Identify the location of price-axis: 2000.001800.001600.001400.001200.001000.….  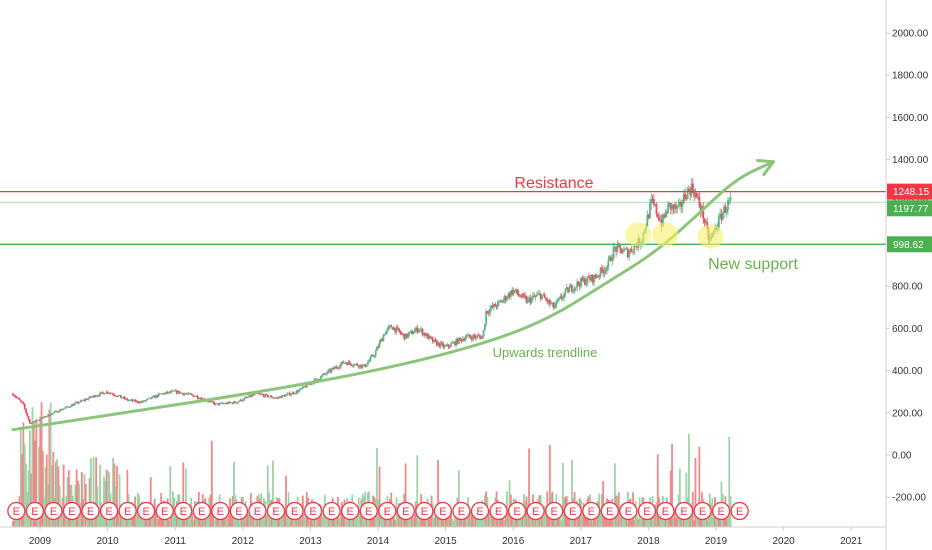
(907, 266).